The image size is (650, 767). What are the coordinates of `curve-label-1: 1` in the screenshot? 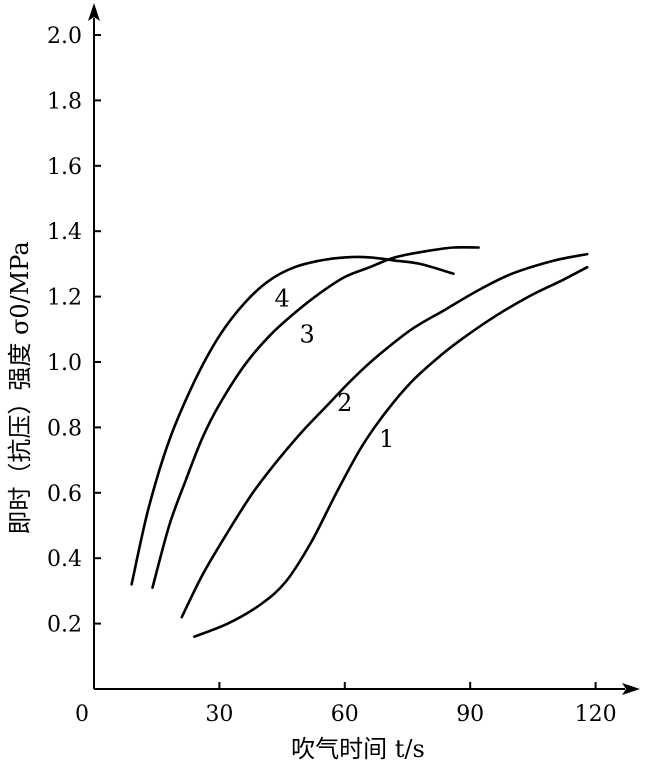 It's located at (386, 439).